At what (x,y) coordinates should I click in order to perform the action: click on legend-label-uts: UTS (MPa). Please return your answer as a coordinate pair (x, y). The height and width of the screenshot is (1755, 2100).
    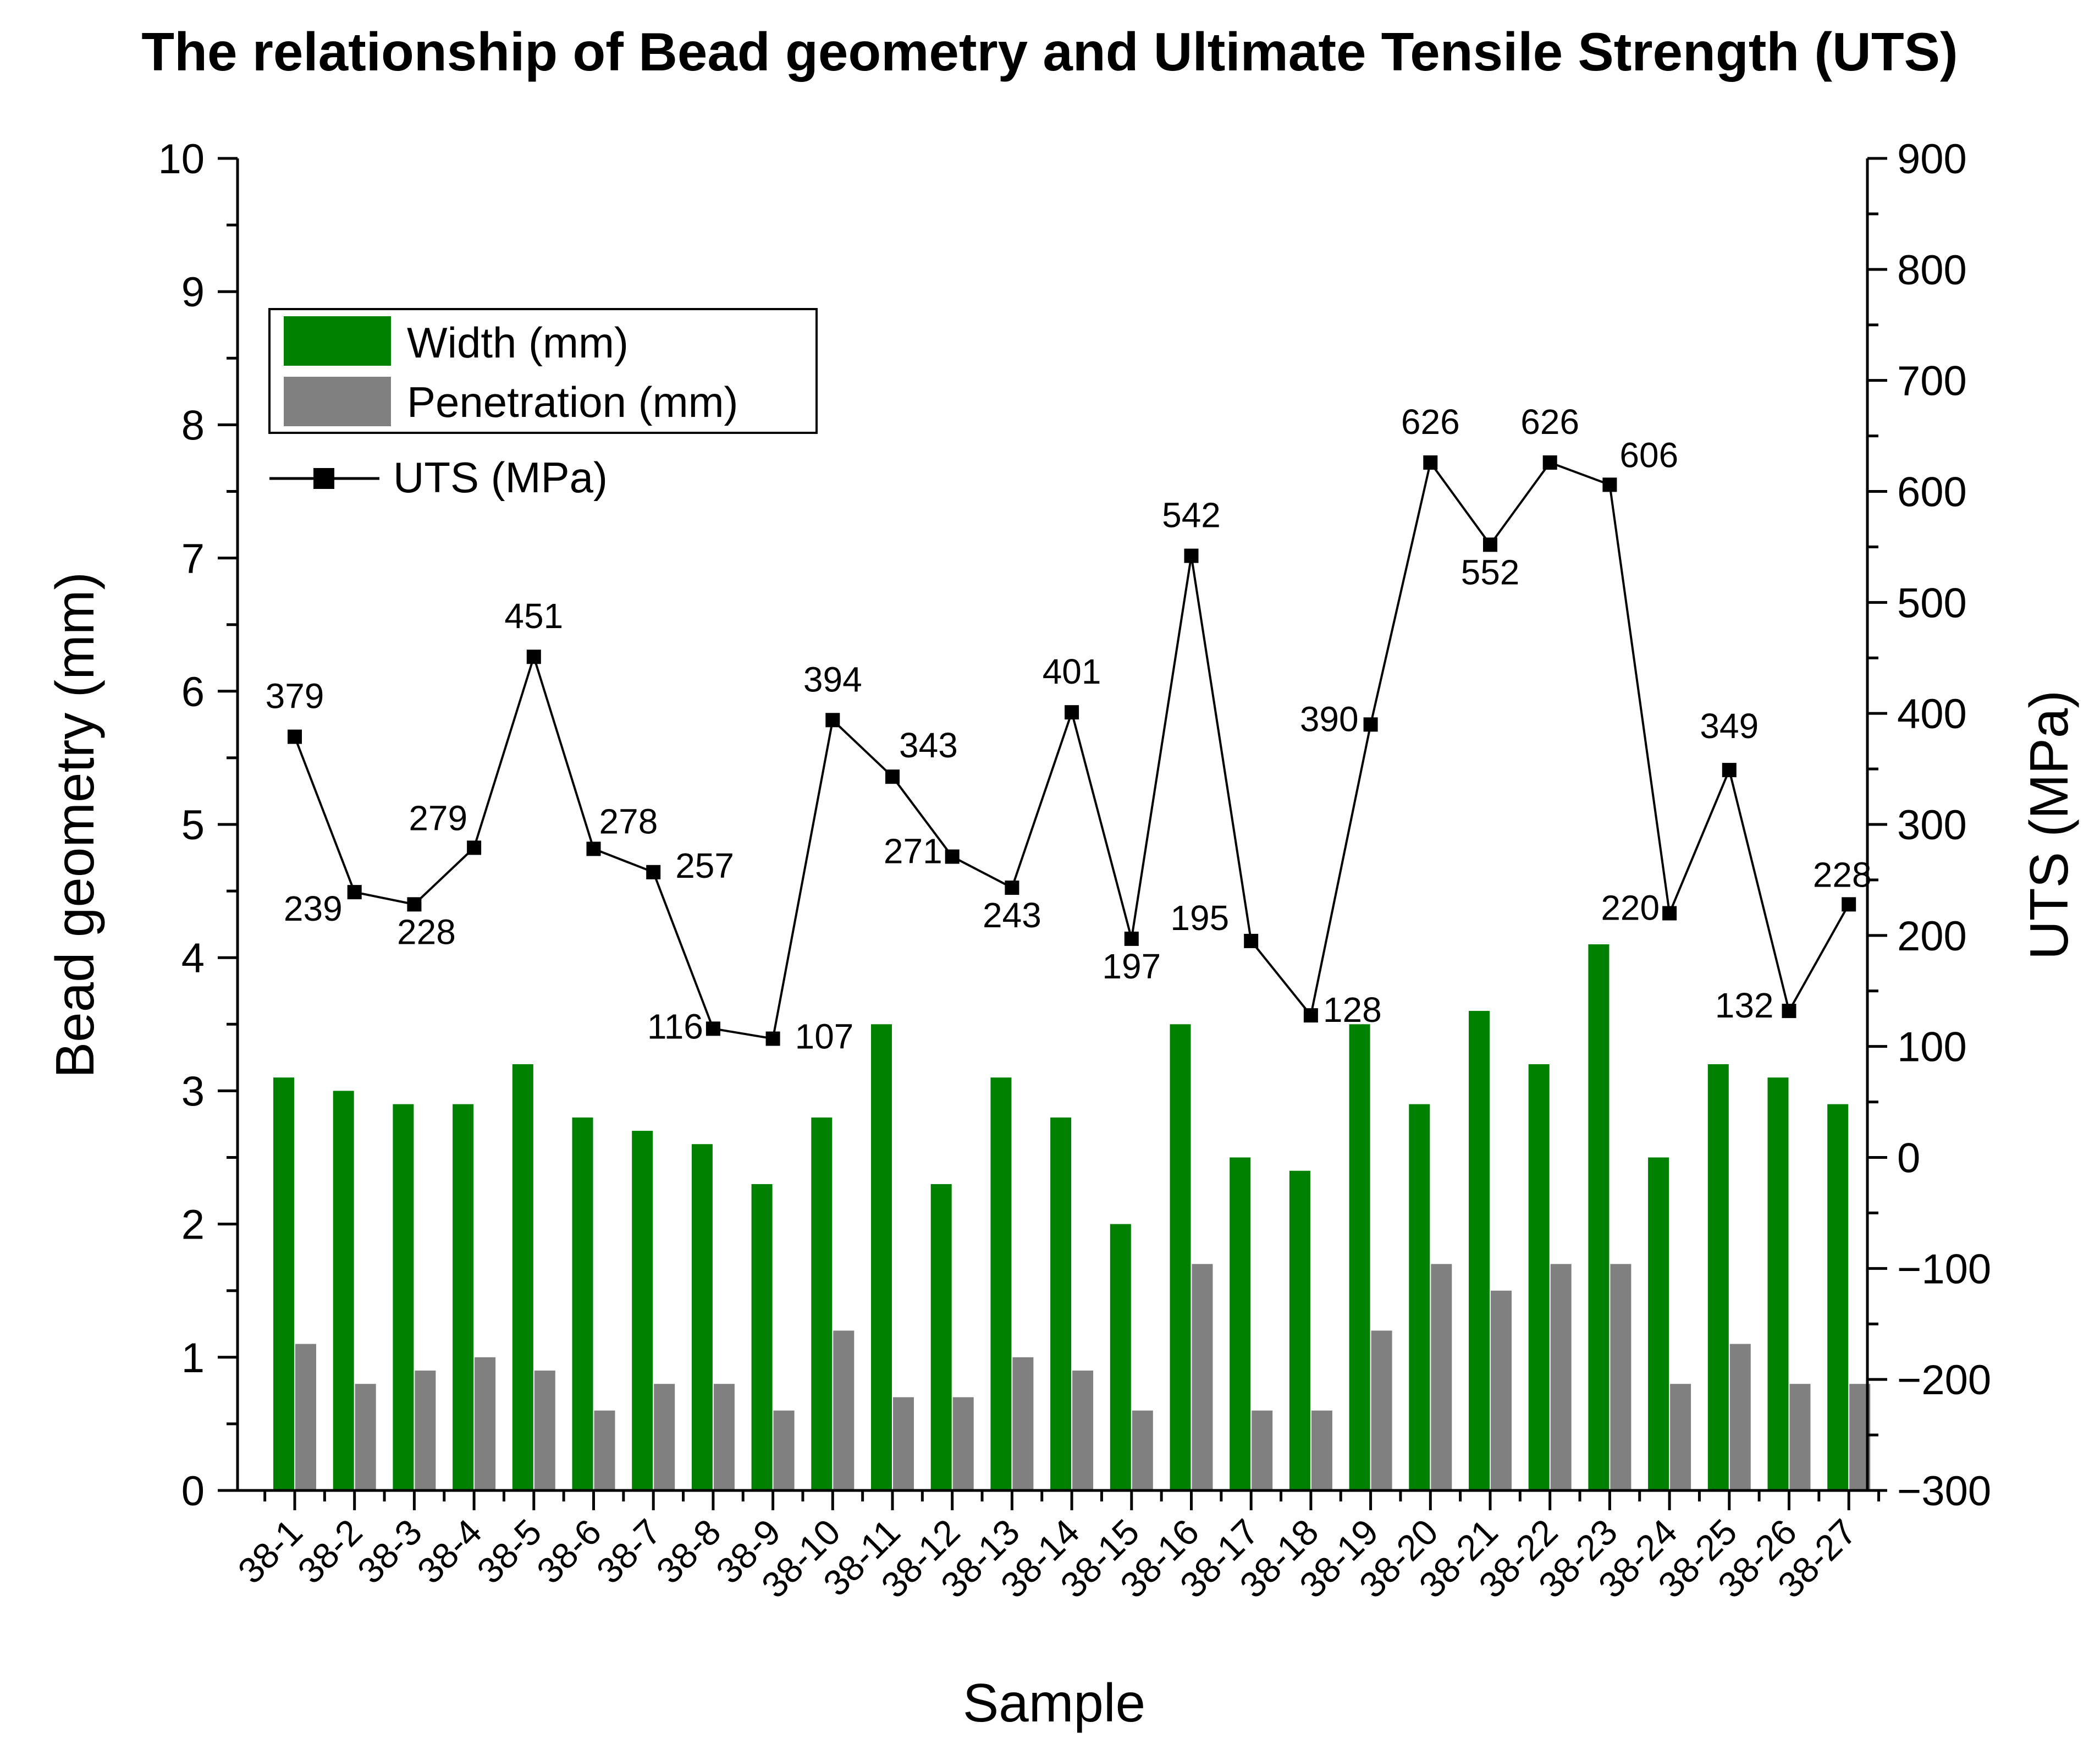
    Looking at the image, I should click on (500, 478).